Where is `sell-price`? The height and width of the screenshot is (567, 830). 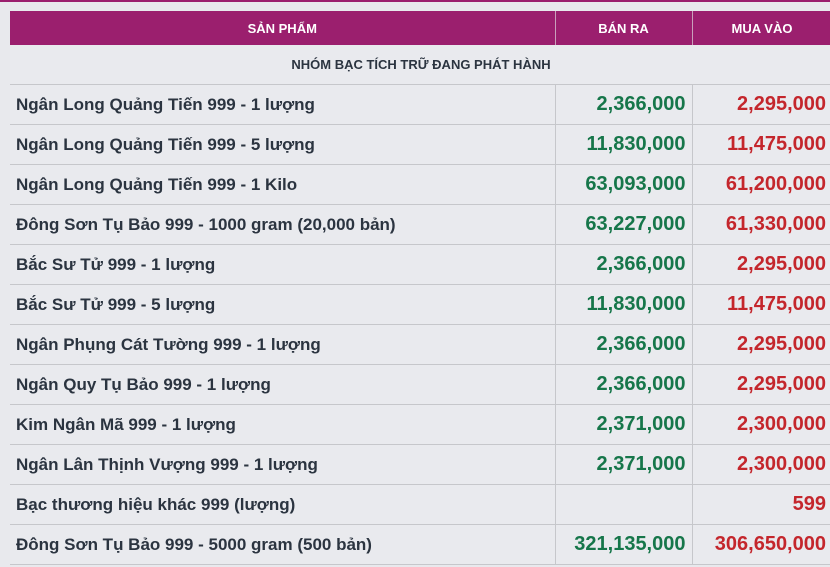 sell-price is located at coordinates (624, 504).